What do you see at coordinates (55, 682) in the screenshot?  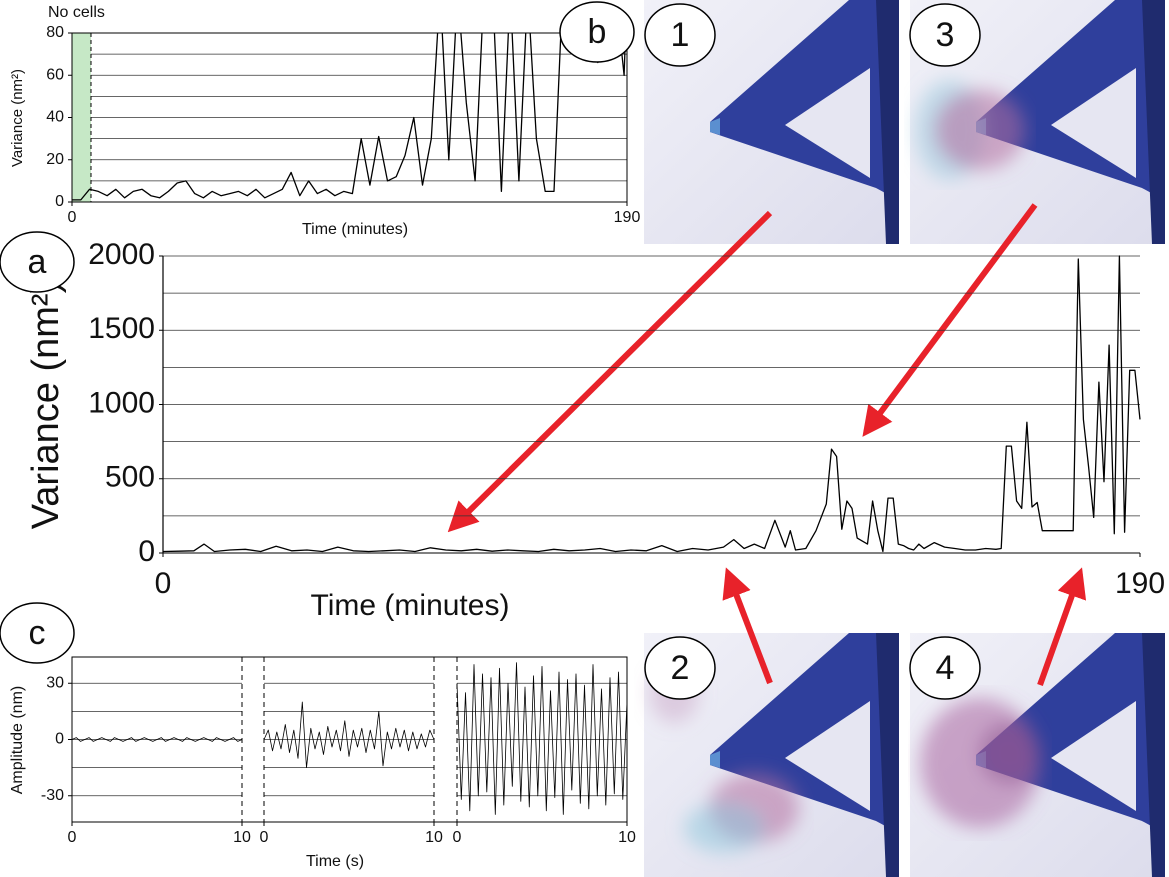 I see `y-tick-label: 30` at bounding box center [55, 682].